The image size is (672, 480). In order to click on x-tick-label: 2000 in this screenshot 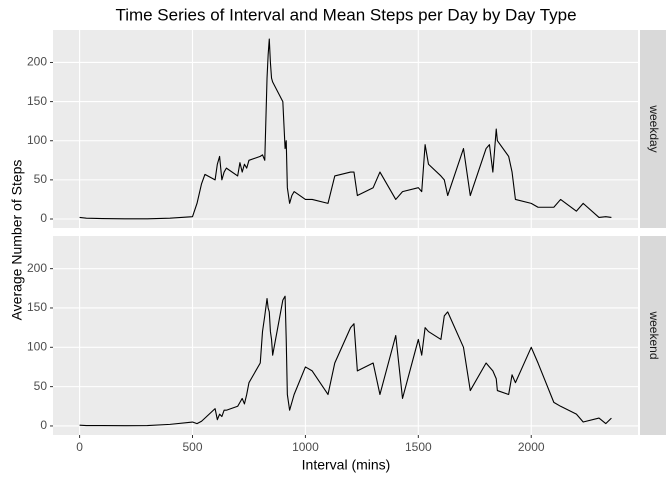, I will do `click(531, 447)`.